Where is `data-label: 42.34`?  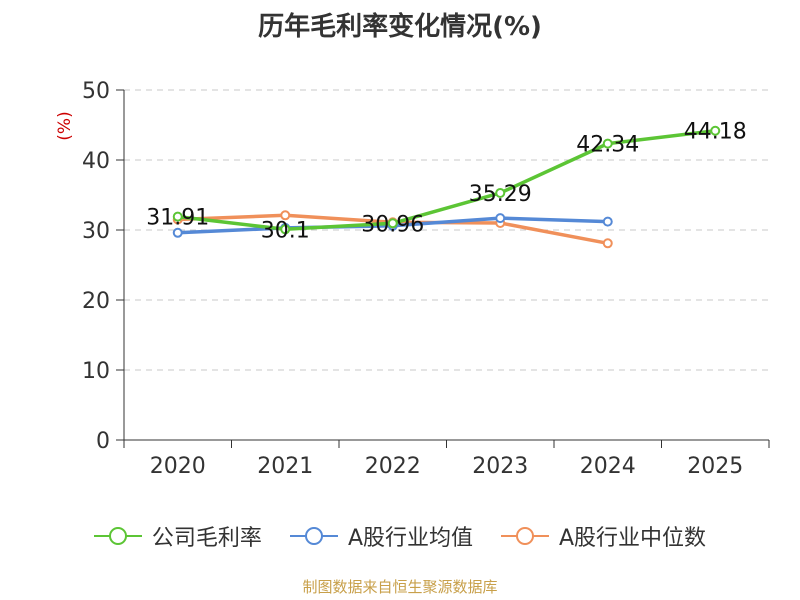
data-label: 42.34 is located at coordinates (607, 145).